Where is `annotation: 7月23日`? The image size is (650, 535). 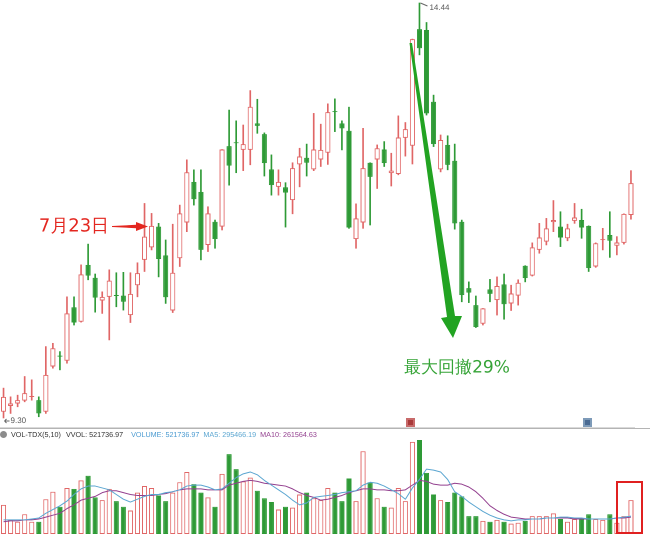 annotation: 7月23日 is located at coordinates (74, 226).